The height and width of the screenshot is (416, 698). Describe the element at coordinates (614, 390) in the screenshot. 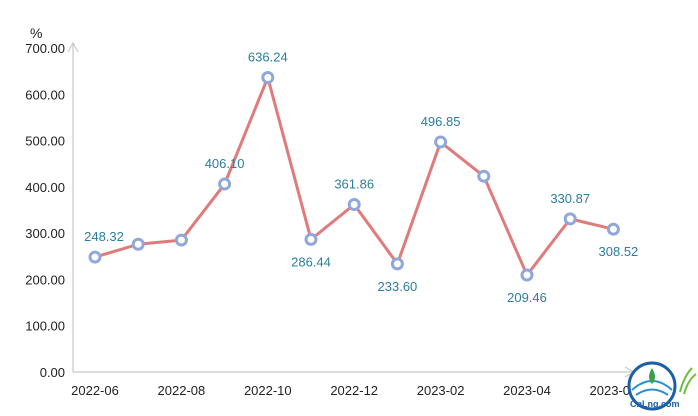

I see `x-tick-label: 2023-06` at that location.